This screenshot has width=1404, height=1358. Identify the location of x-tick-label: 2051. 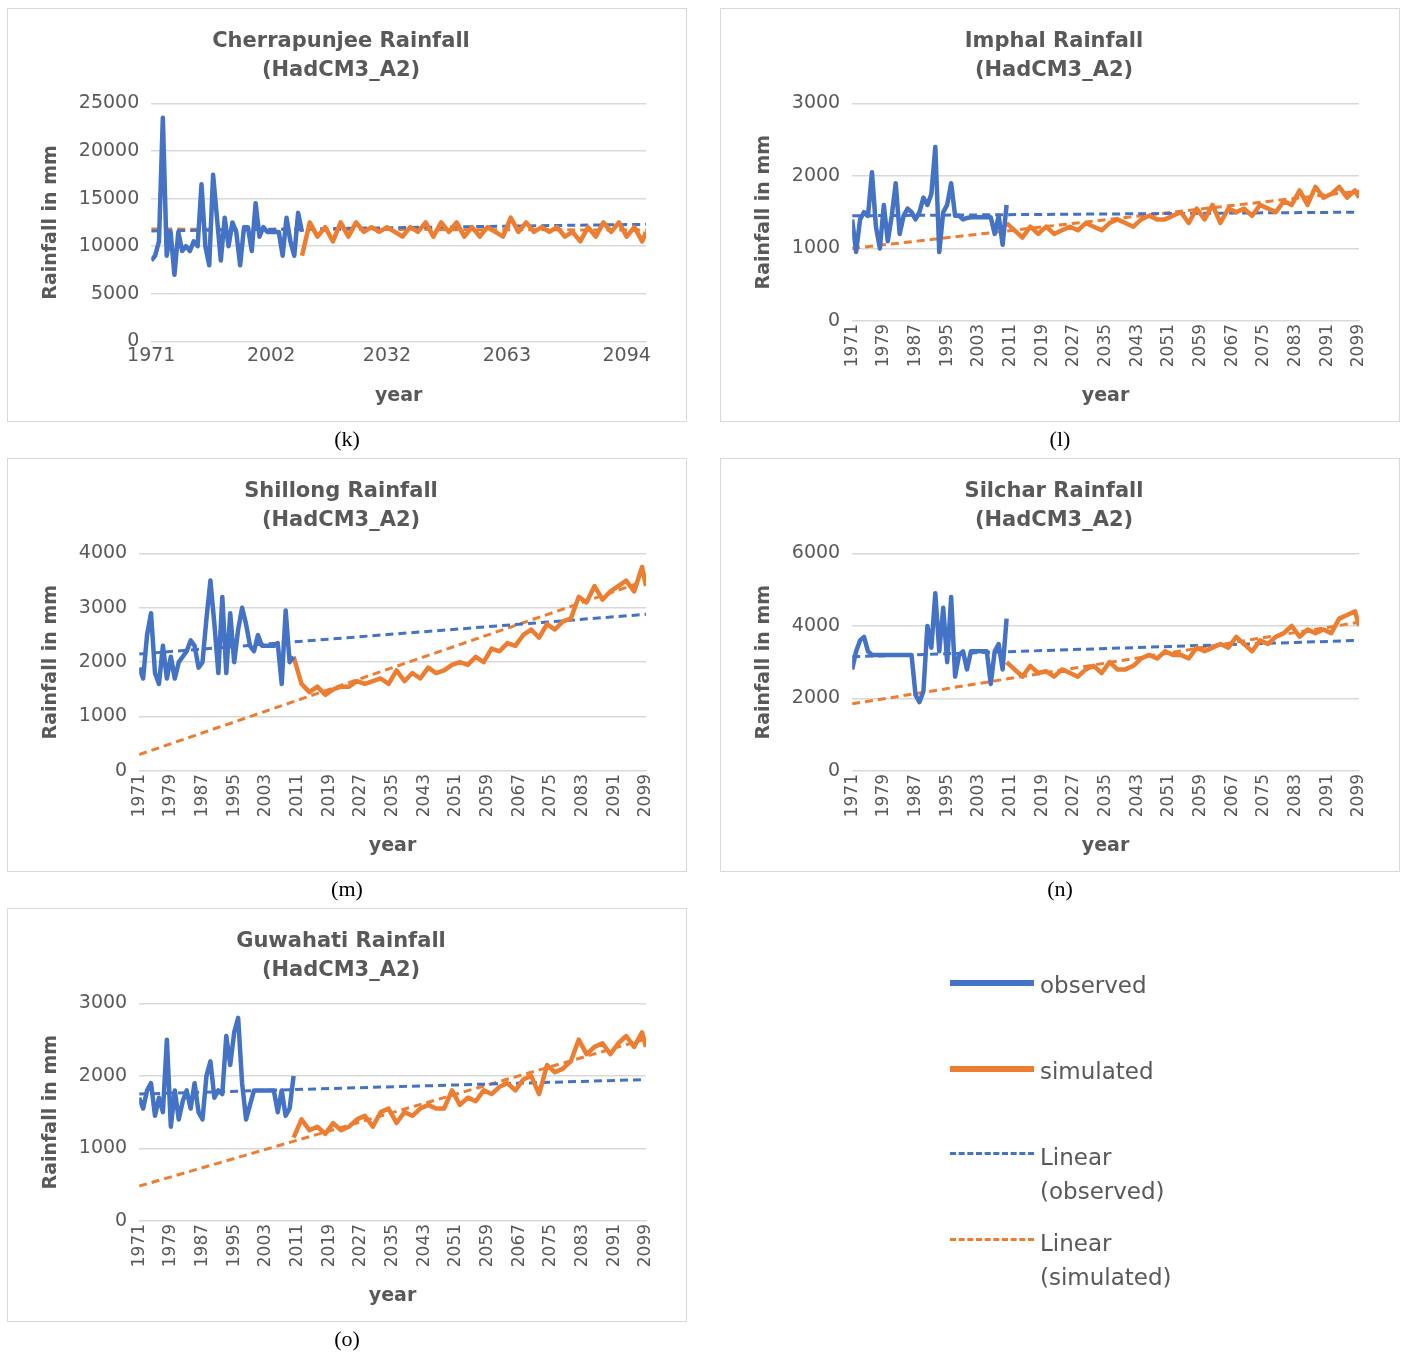
(454, 795).